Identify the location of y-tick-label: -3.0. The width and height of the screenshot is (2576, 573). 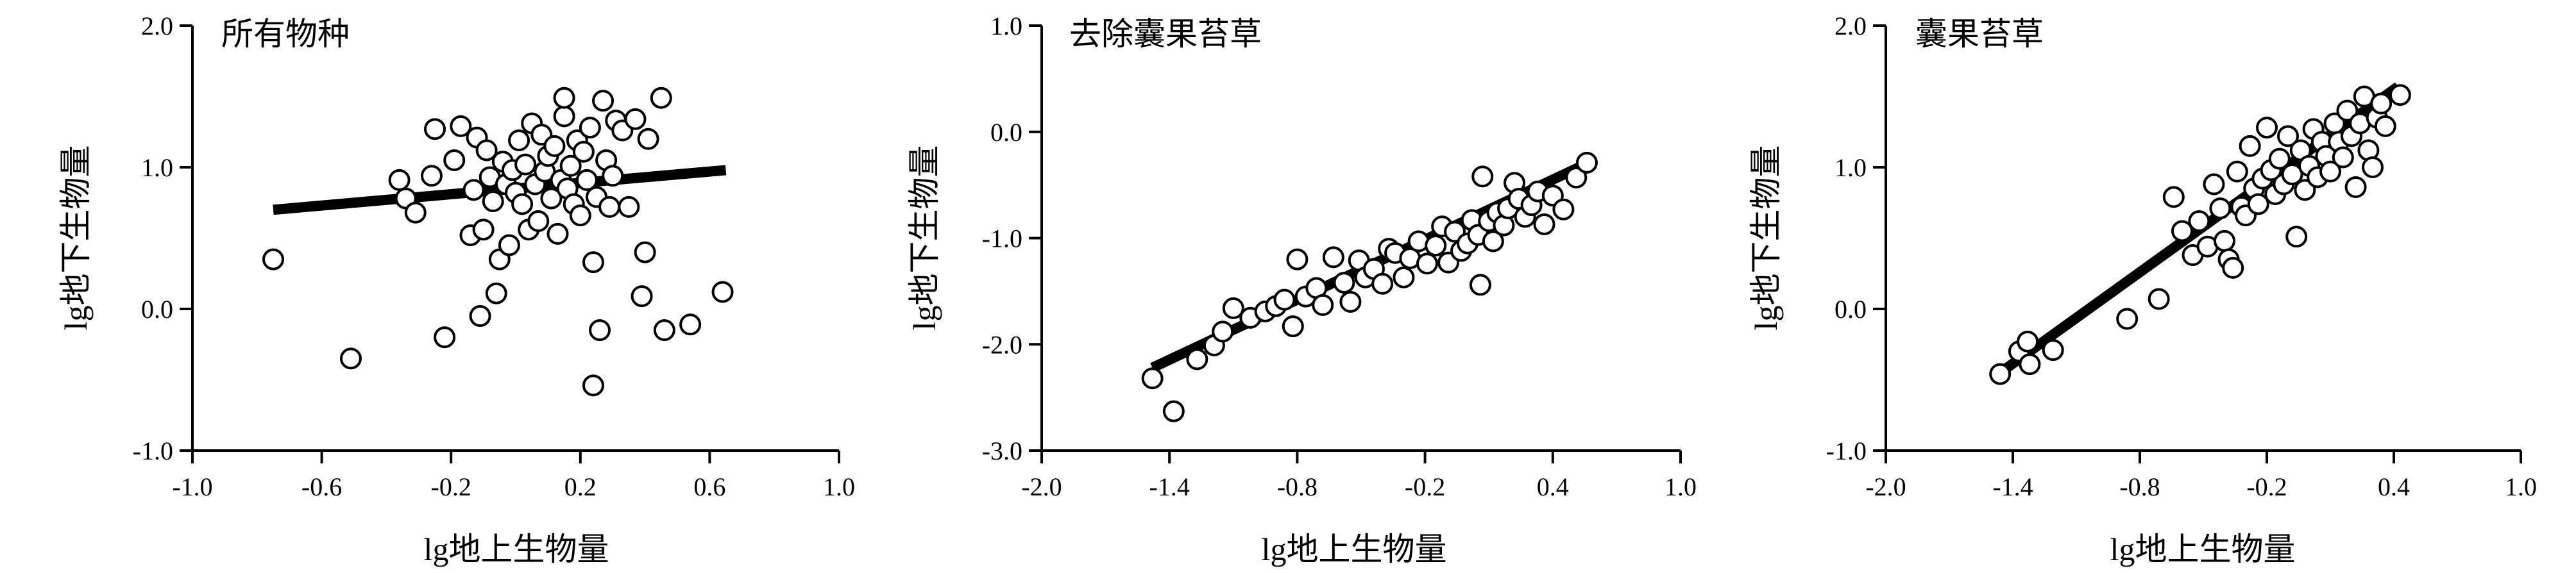
(1002, 450).